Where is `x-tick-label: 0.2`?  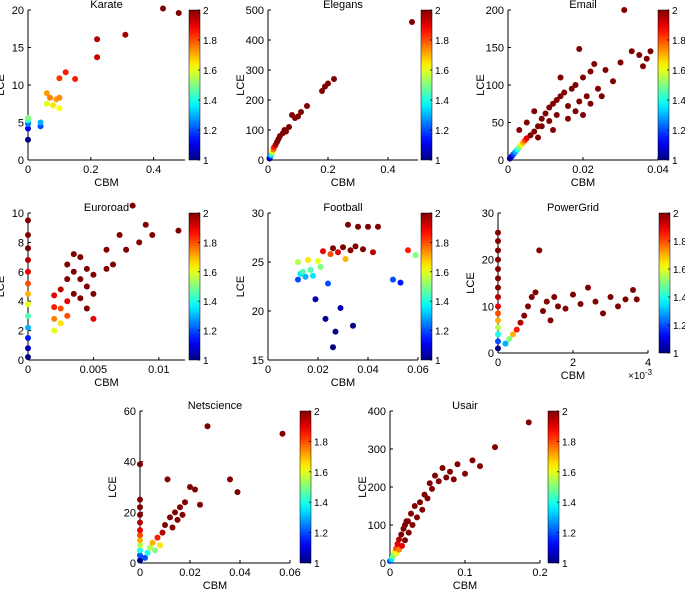
x-tick-label: 0.2 is located at coordinates (90, 170).